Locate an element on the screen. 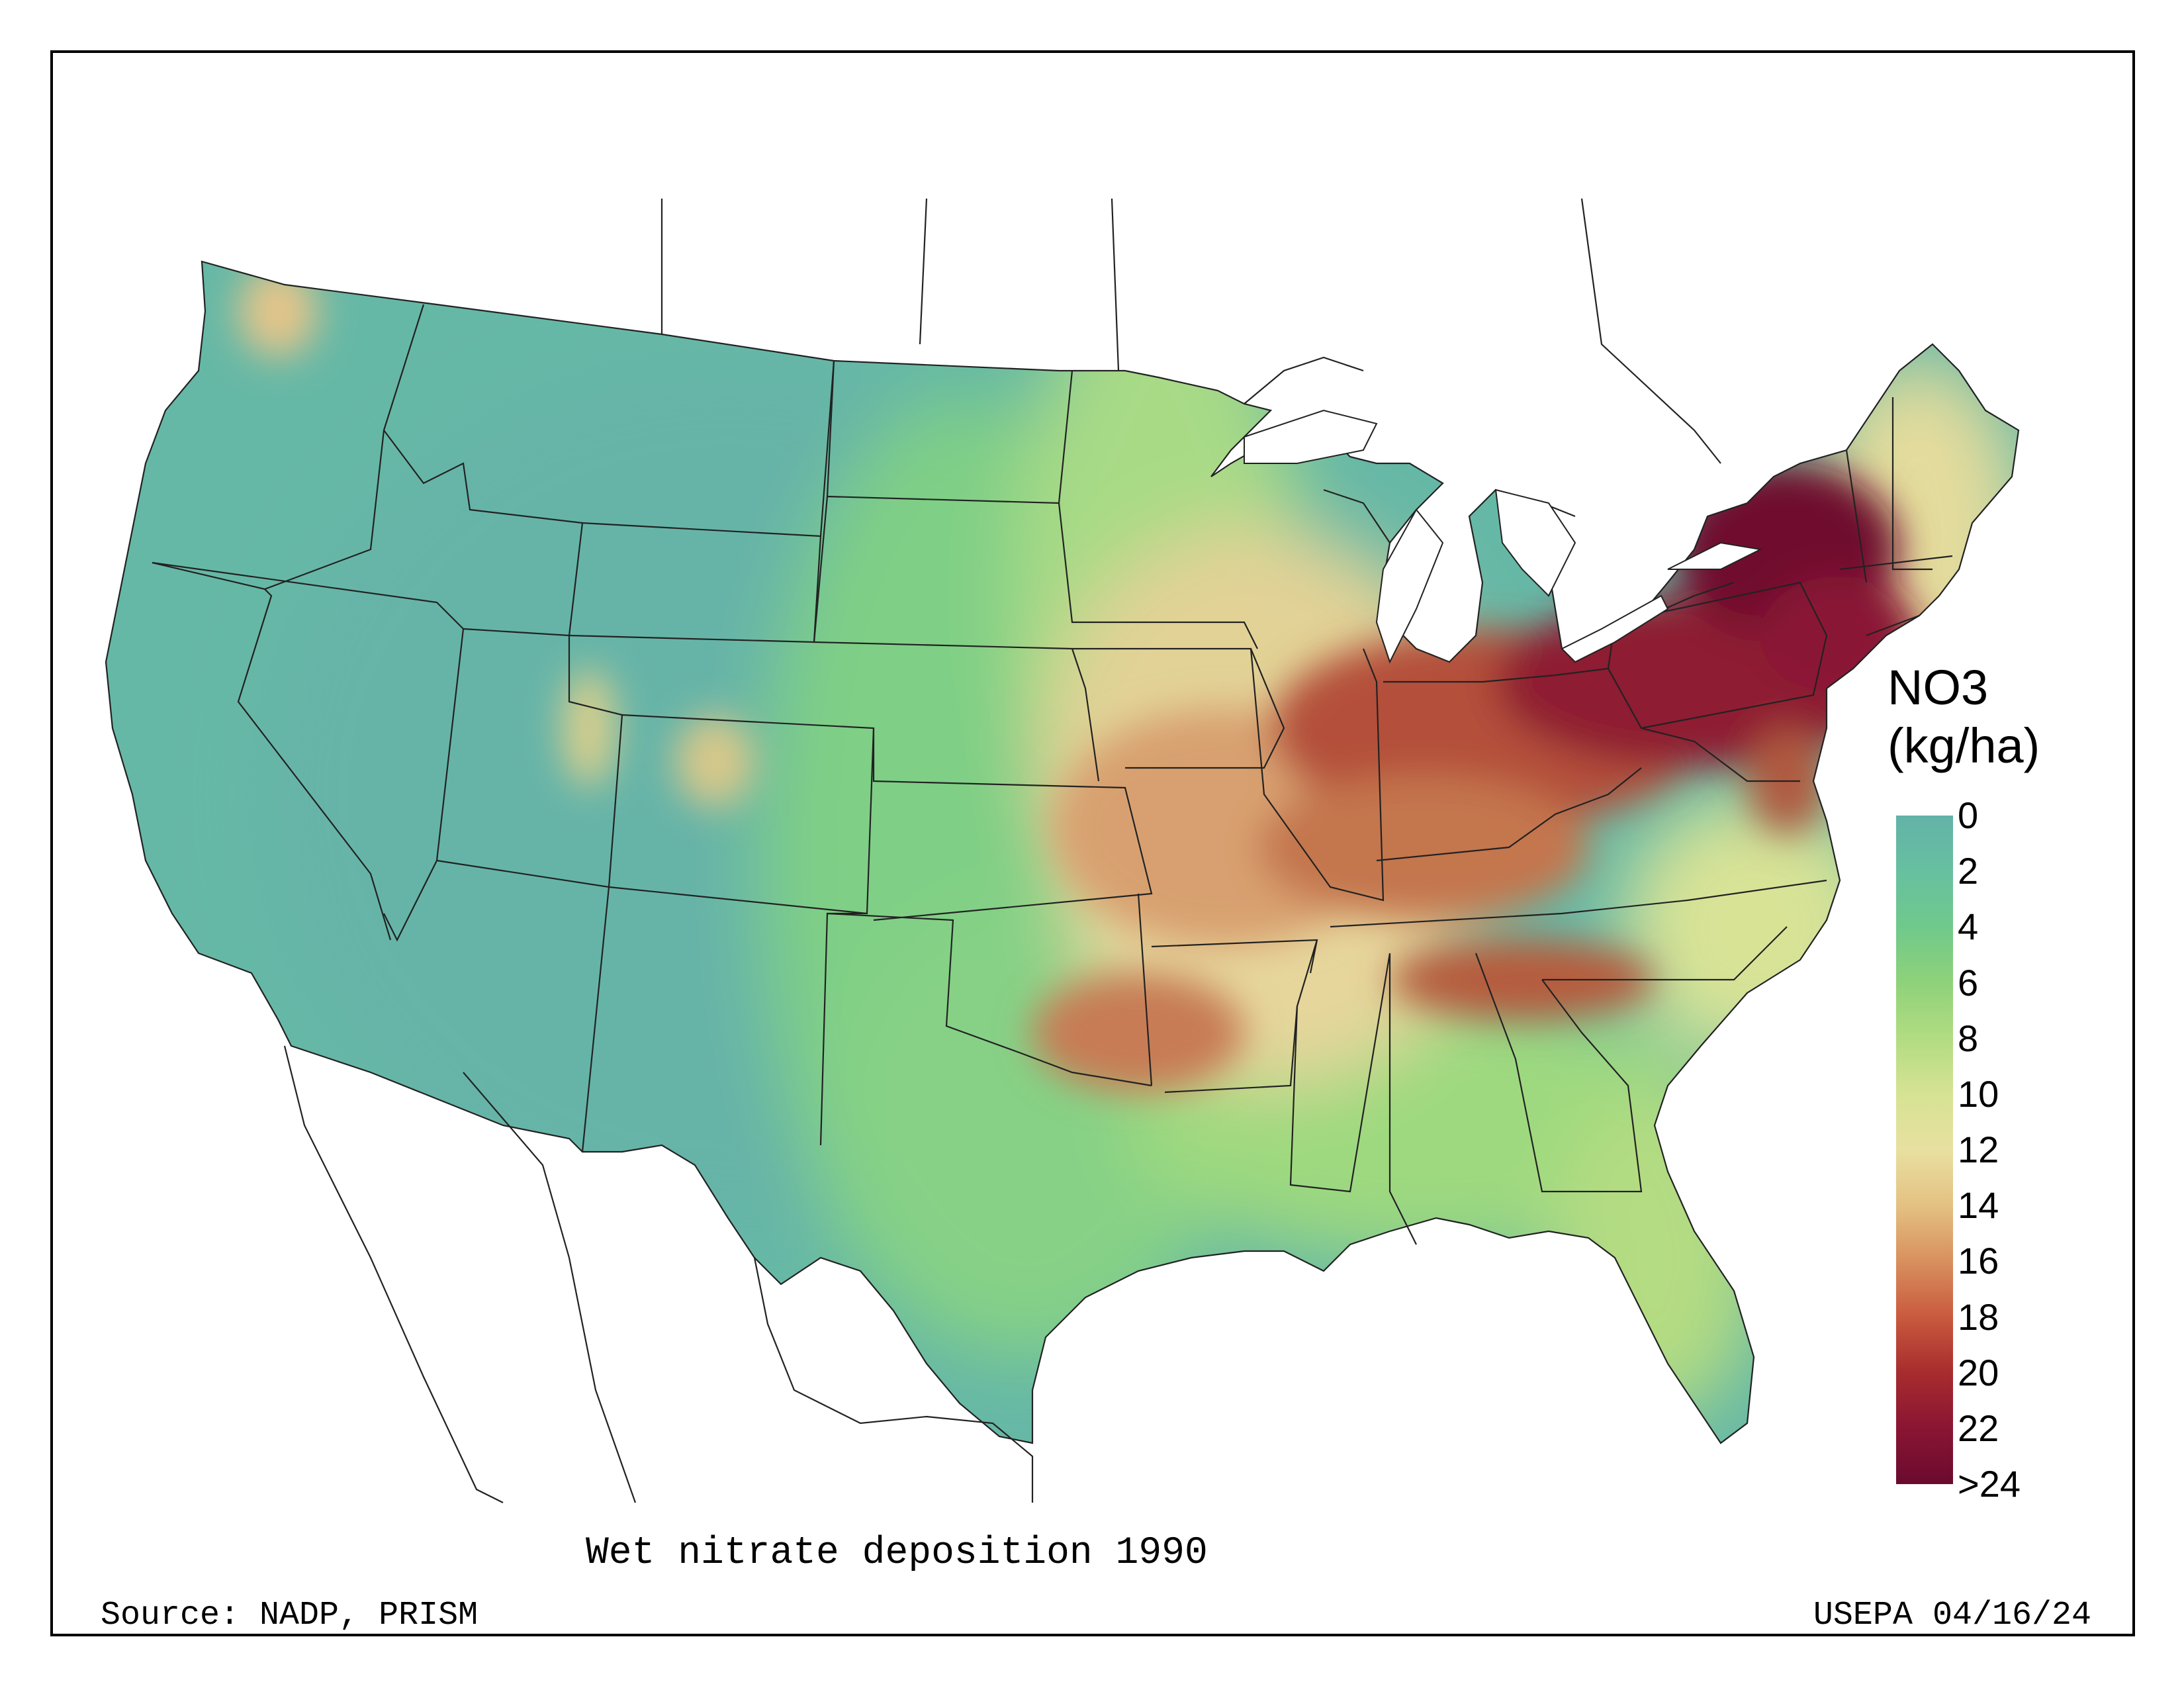 The width and height of the screenshot is (2184, 1688). heat-zone-oklahoma is located at coordinates (1138, 1032).